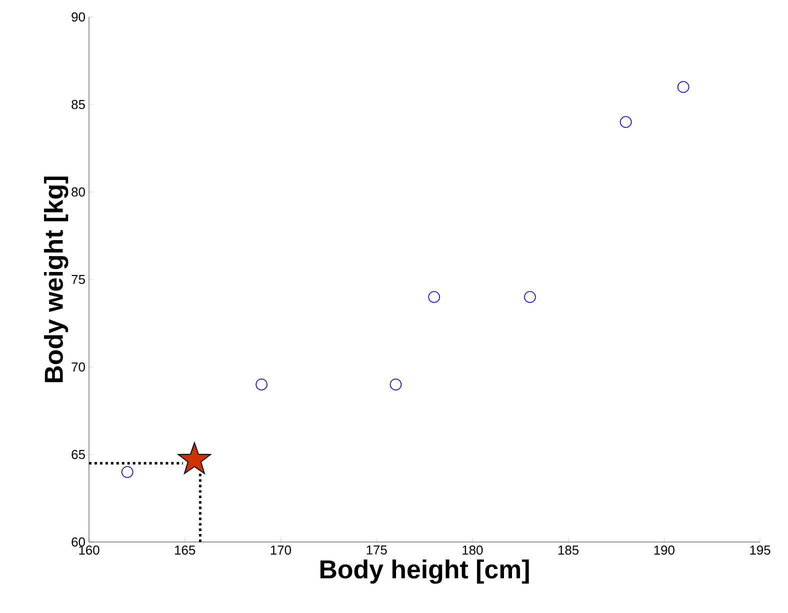  I want to click on y-tick-label: 90, so click(78, 17).